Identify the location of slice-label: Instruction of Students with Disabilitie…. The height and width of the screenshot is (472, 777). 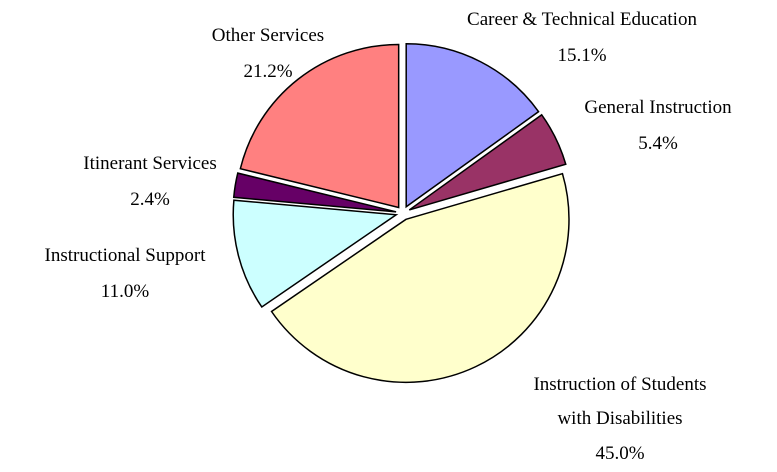
(620, 420).